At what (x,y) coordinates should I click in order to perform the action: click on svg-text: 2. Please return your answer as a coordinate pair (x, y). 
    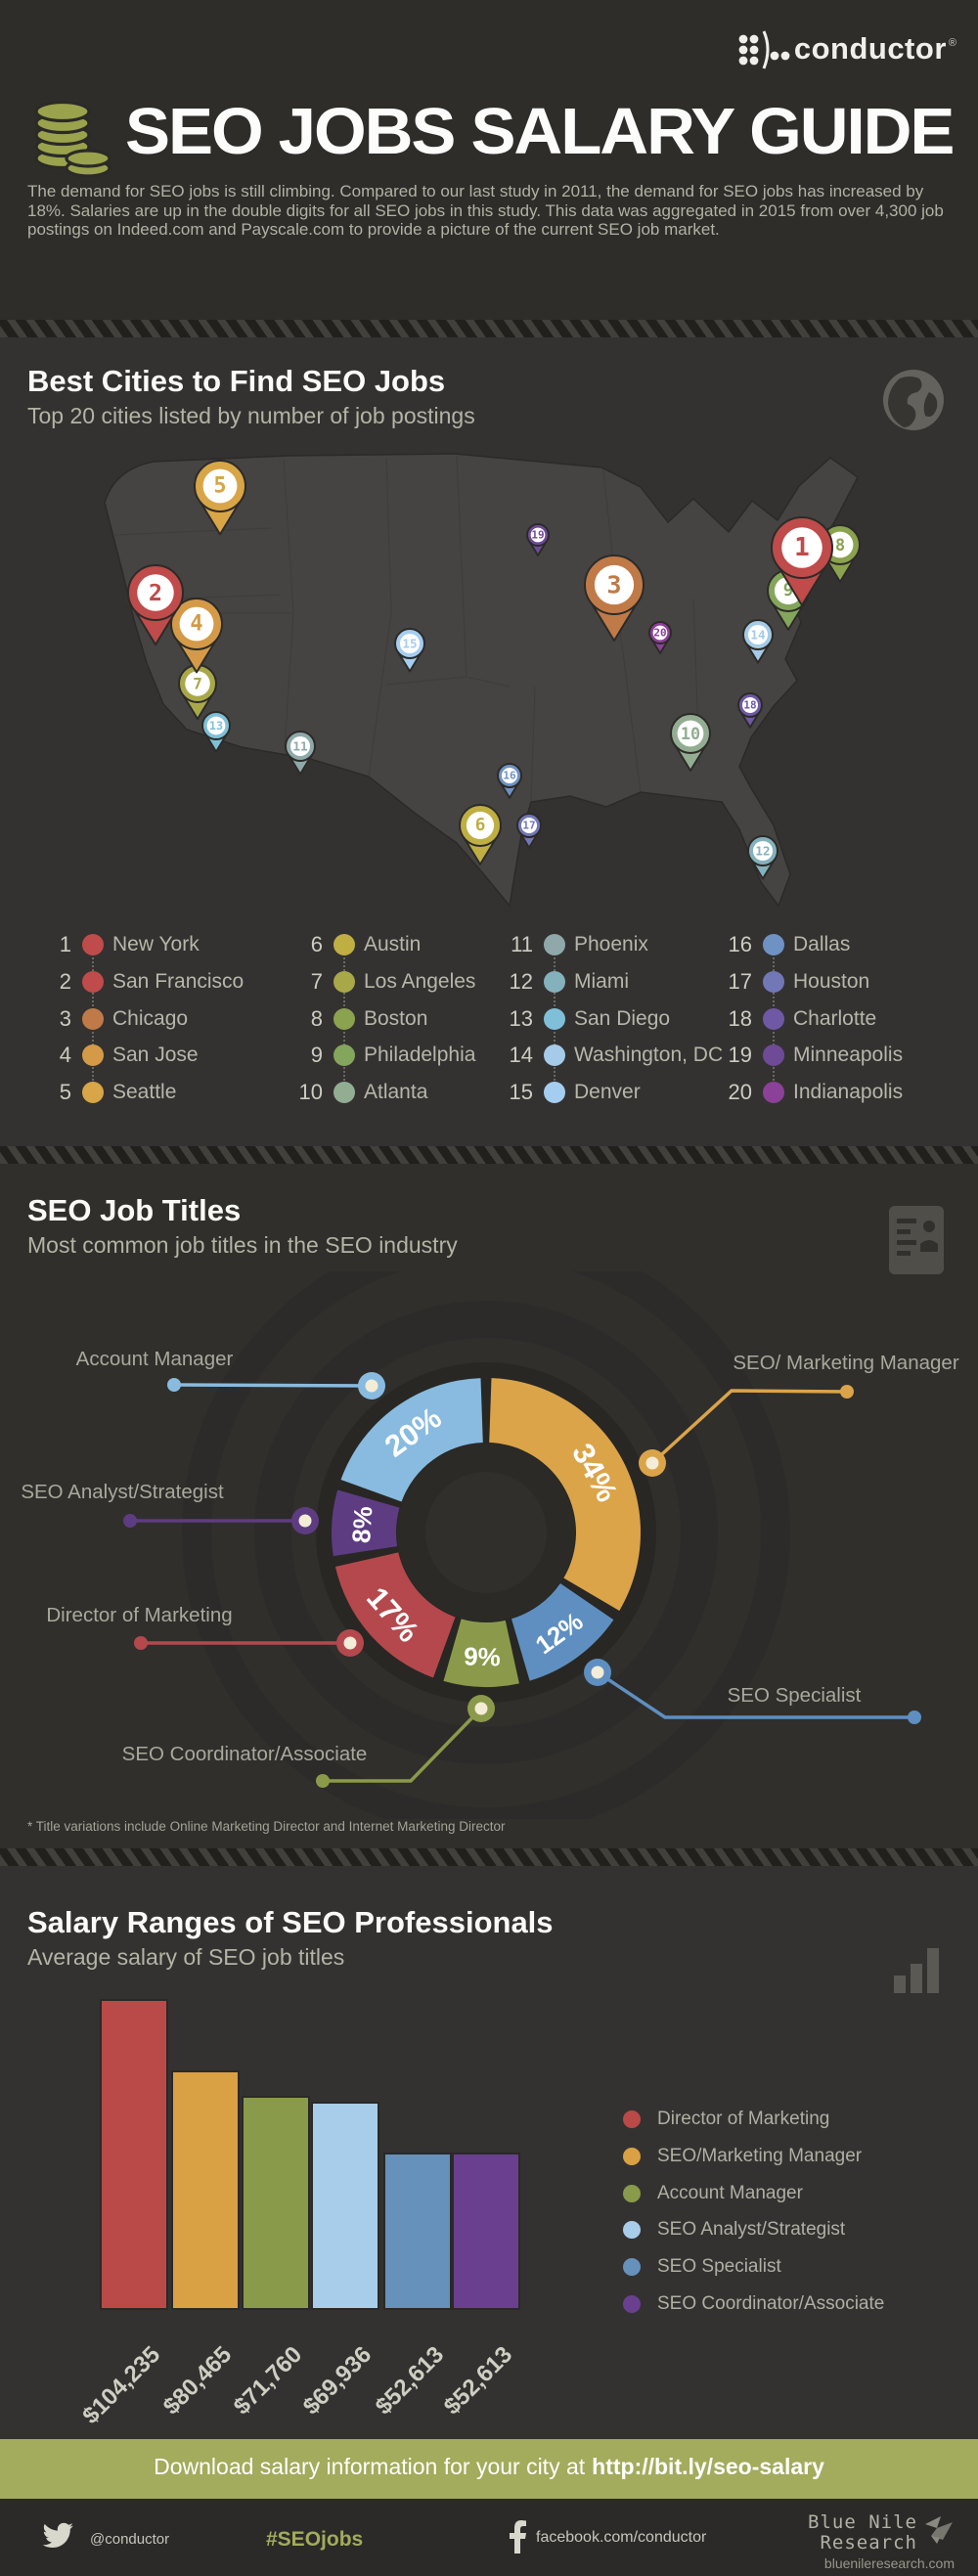
    Looking at the image, I should click on (155, 592).